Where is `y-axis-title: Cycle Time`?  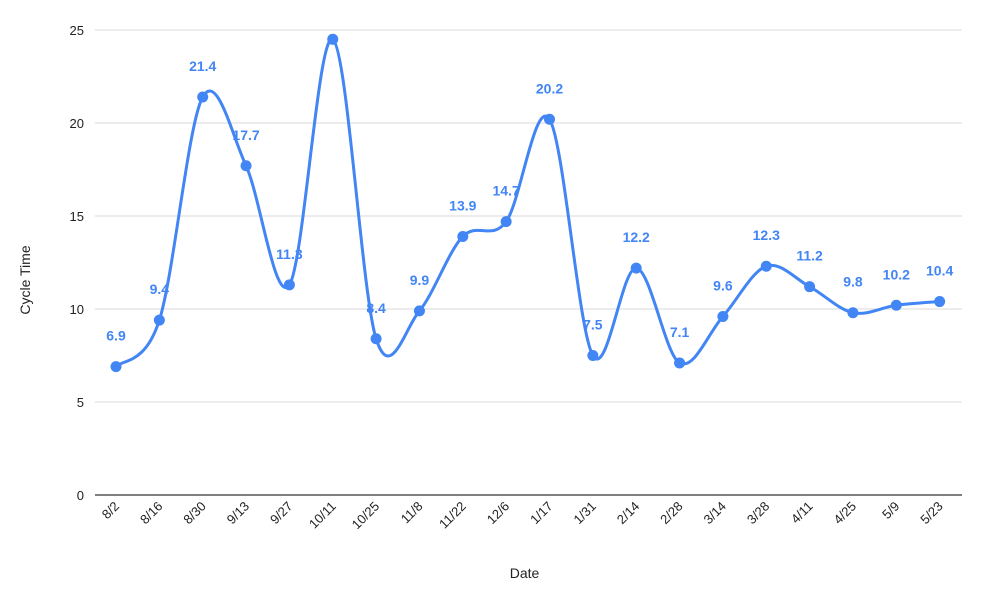
y-axis-title: Cycle Time is located at coordinates (25, 279).